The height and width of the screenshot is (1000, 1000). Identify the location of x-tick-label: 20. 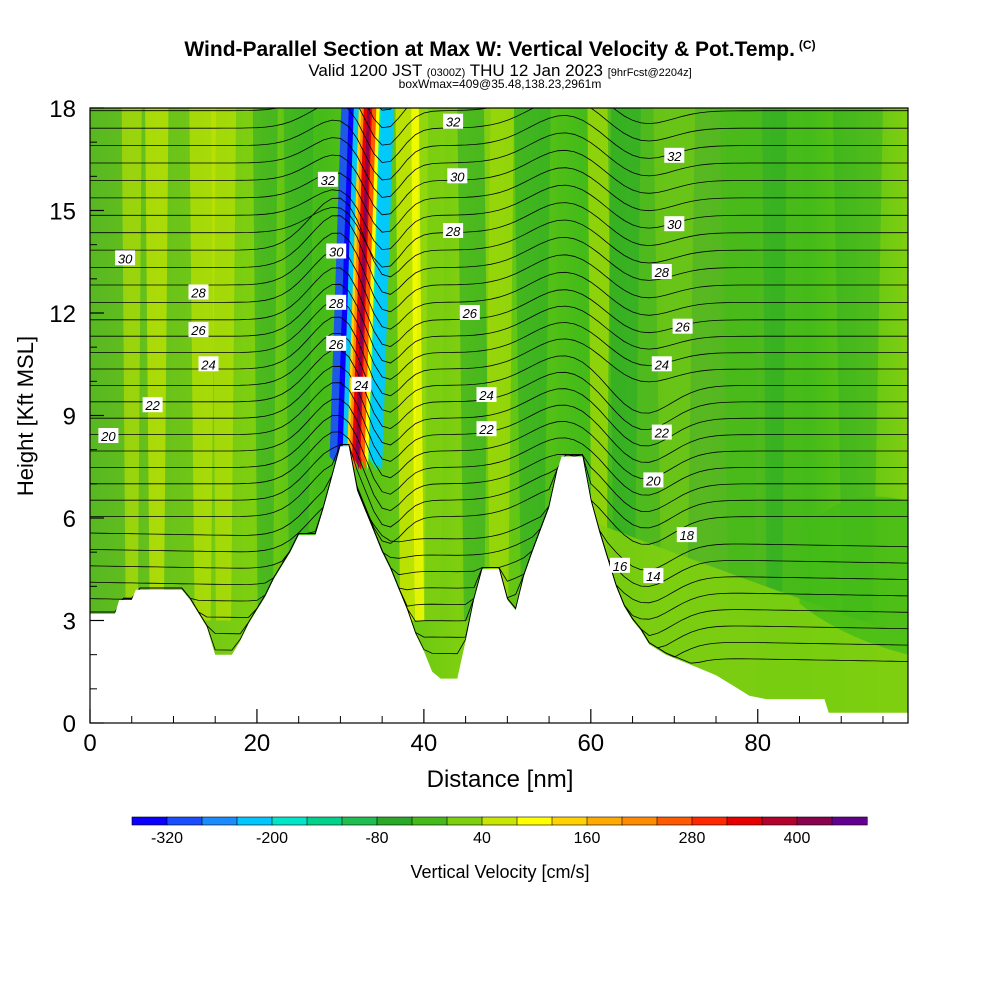
(257, 743).